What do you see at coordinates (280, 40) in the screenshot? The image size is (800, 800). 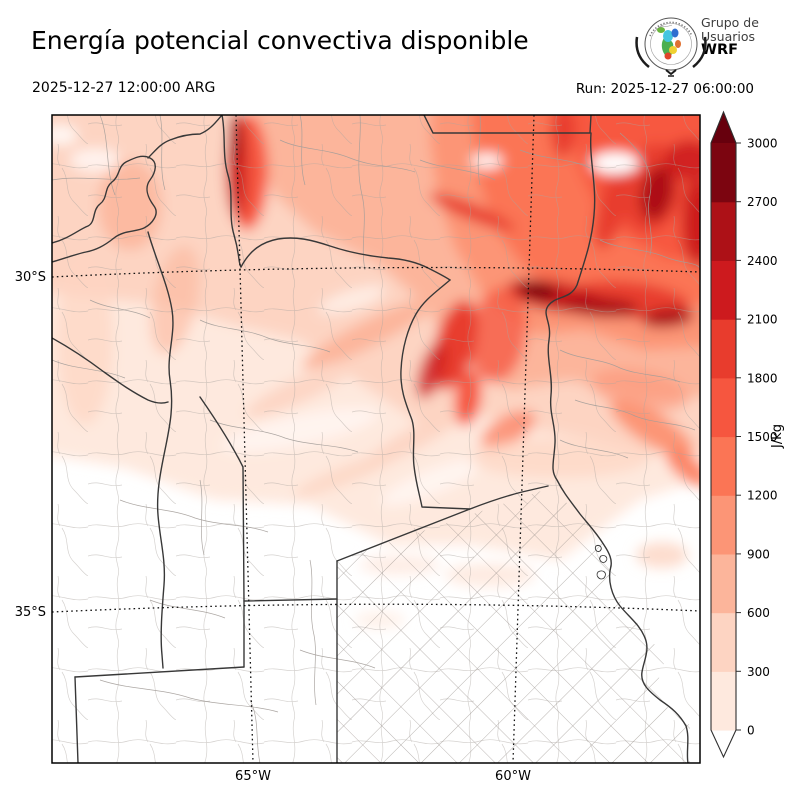 I see `page-title: Energía potencial convectiva disponible` at bounding box center [280, 40].